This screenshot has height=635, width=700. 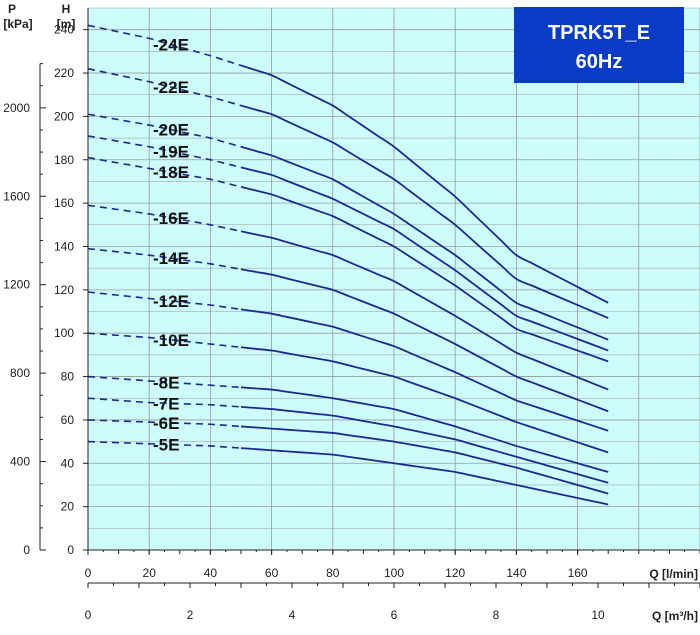 I want to click on series-dashed-24E, so click(x=164, y=45).